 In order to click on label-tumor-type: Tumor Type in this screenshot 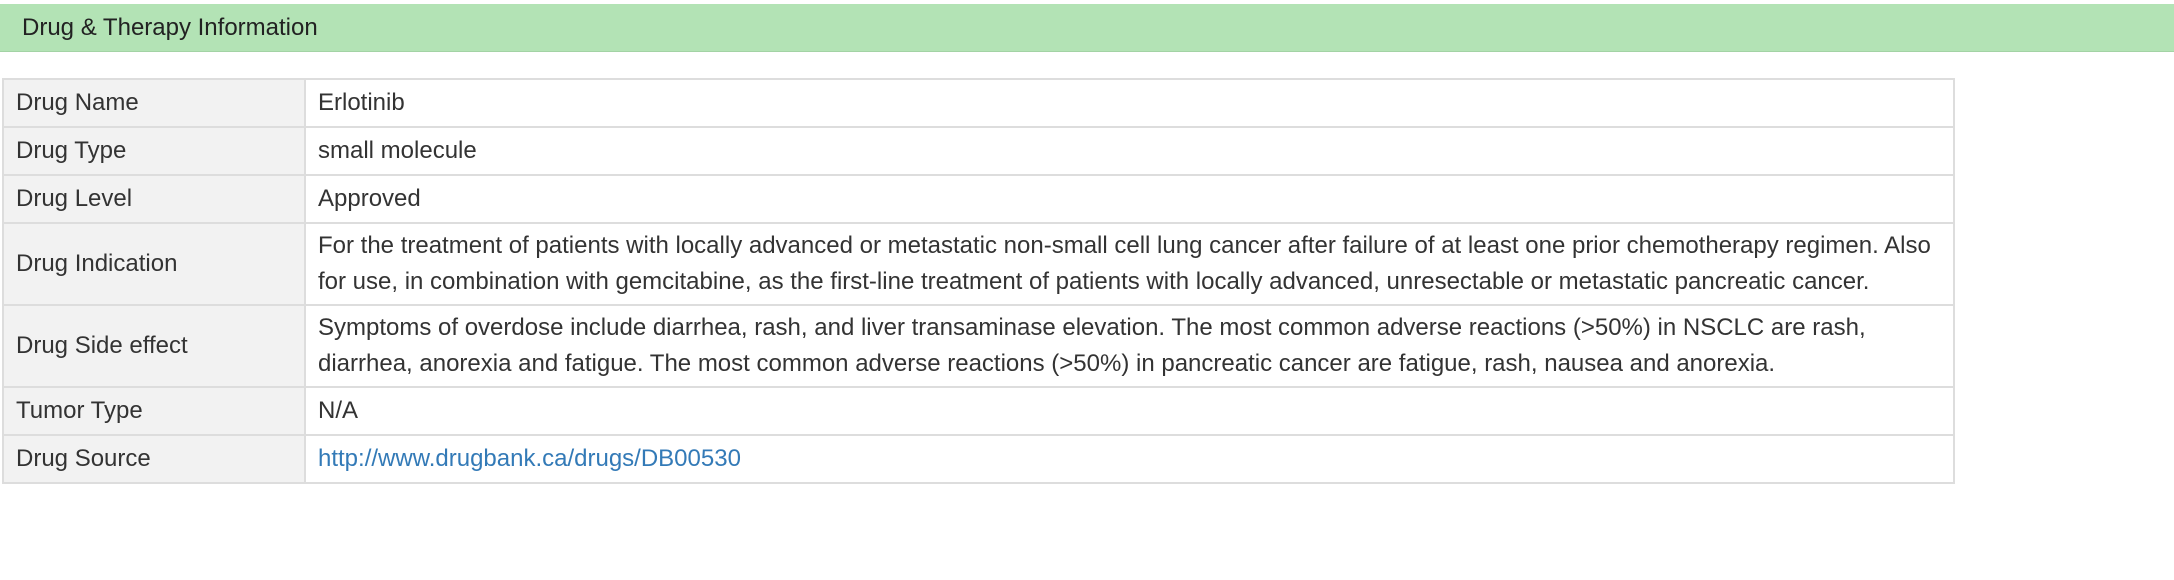, I will do `click(154, 411)`.